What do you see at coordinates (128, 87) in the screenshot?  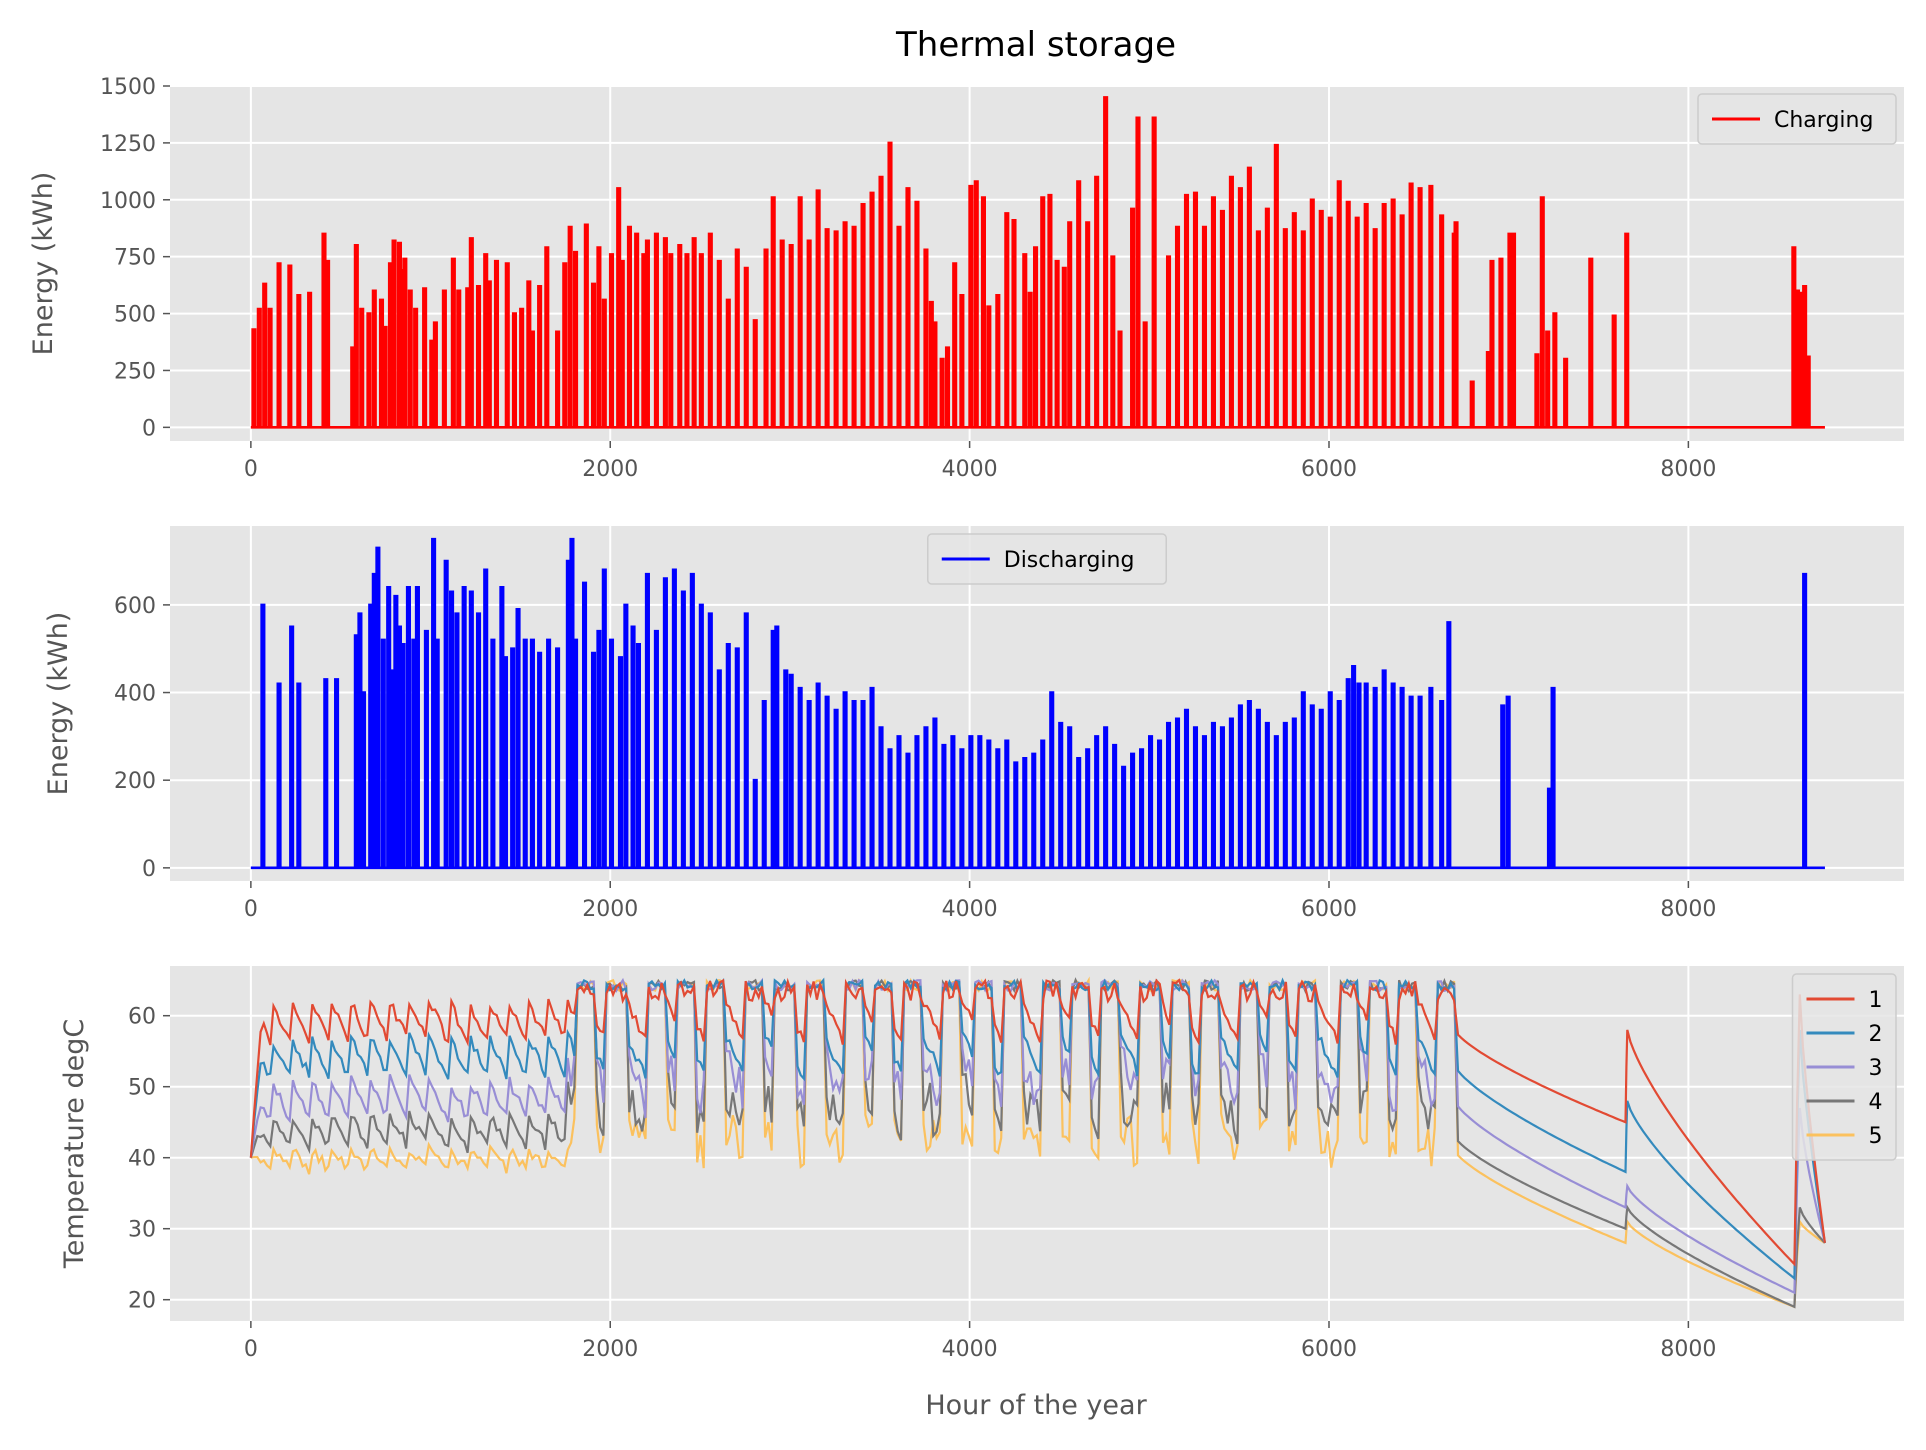 I see `y-tick-label: 1500` at bounding box center [128, 87].